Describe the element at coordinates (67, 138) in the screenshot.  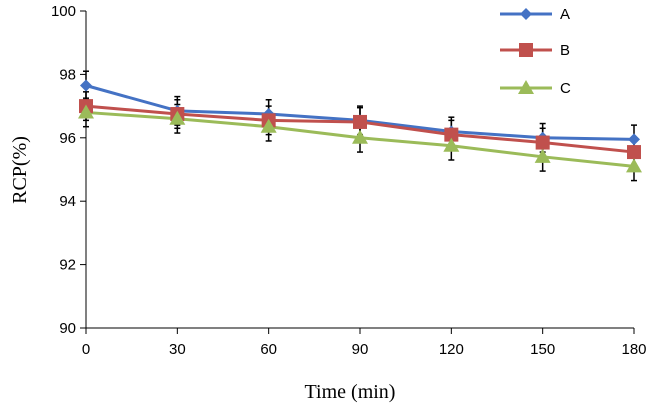
I see `y-tick-label: 96` at that location.